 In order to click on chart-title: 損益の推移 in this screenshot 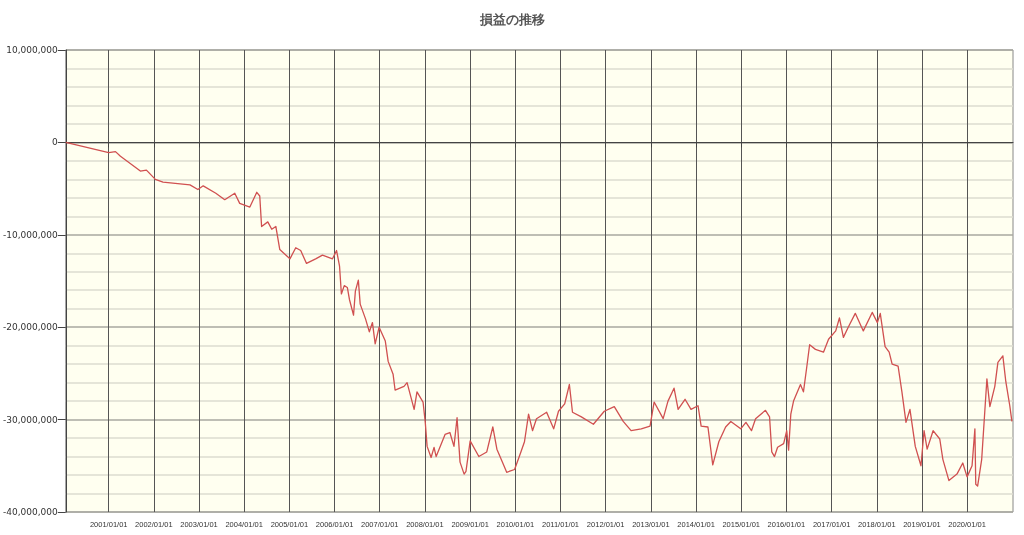, I will do `click(511, 19)`.